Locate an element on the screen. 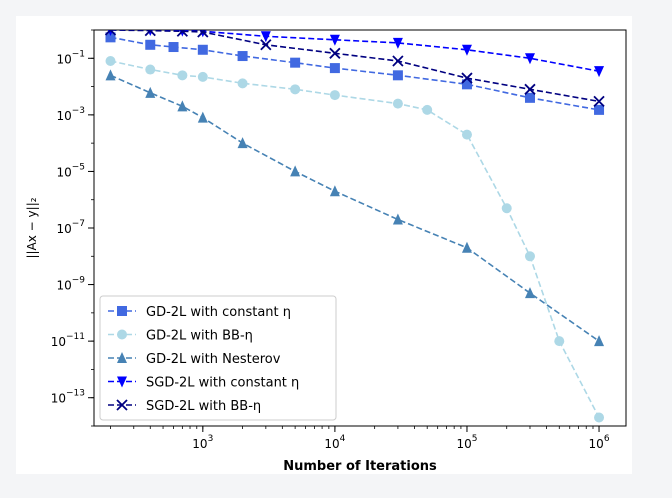 The width and height of the screenshot is (672, 498). x-tick-label: 10⁵ is located at coordinates (466, 442).